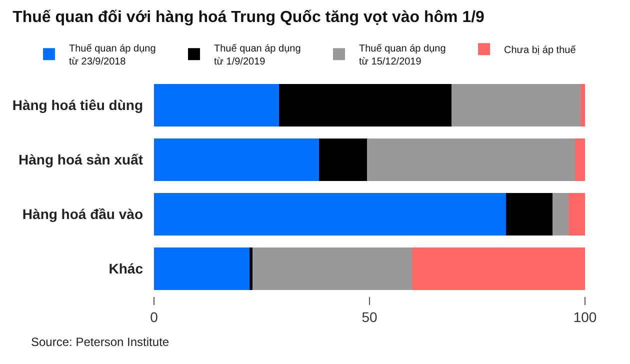  I want to click on x-tick-label: 50, so click(370, 316).